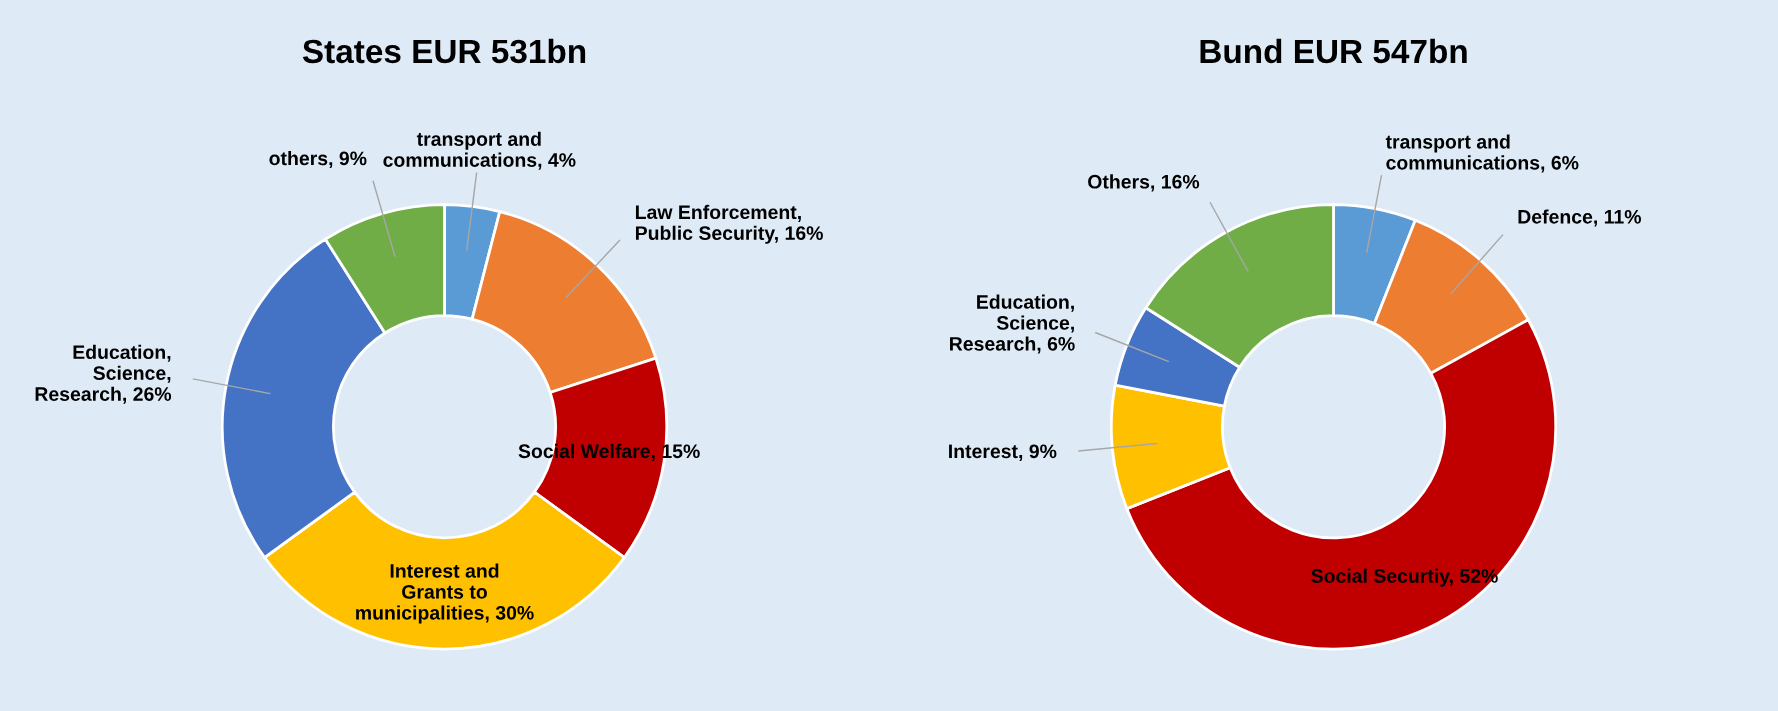 The height and width of the screenshot is (711, 1778). What do you see at coordinates (1012, 324) in the screenshot?
I see `slice-label: Education, Science, Research, 6%` at bounding box center [1012, 324].